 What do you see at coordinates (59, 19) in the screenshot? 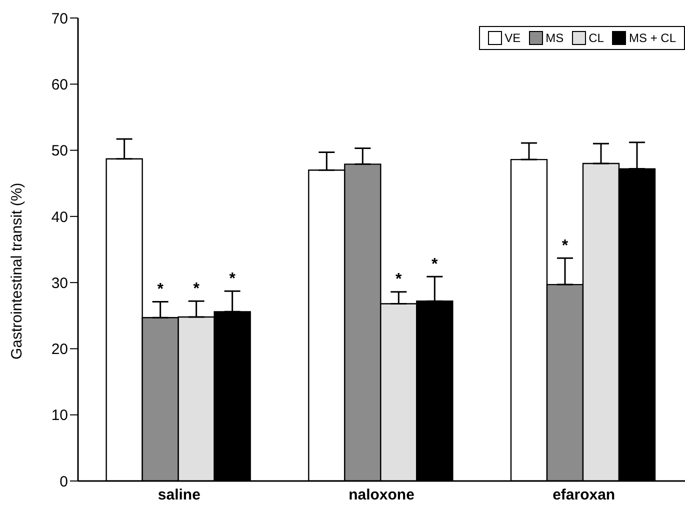
I see `y-tick-label: 70` at bounding box center [59, 19].